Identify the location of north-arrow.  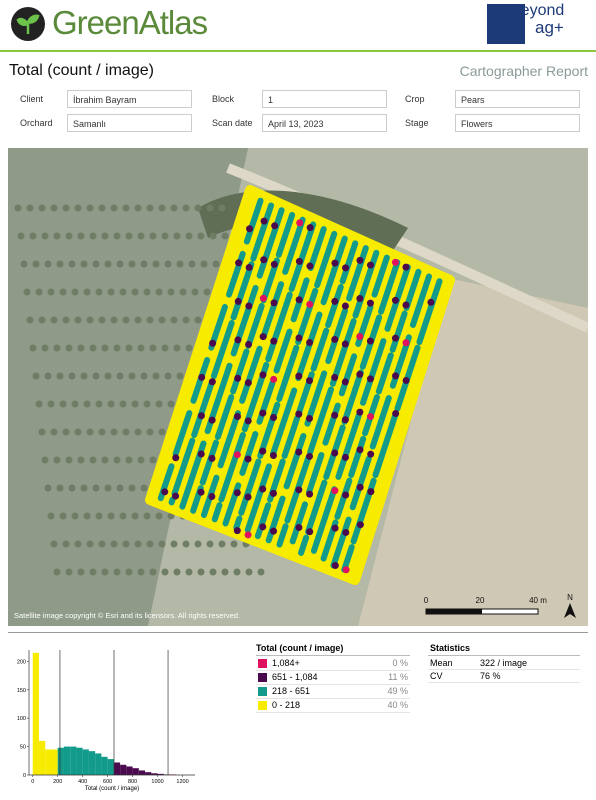
(570, 610).